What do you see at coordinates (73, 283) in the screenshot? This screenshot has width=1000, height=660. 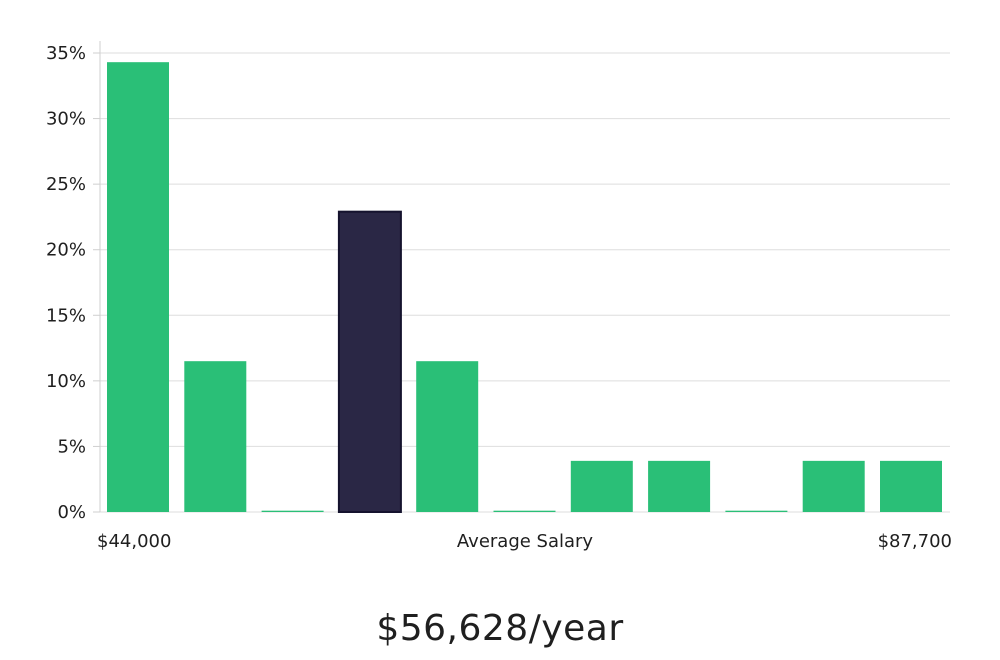 I see `y-axis-ticks: 0% 5% 10% 15% 20% 25% 30% 35%` at bounding box center [73, 283].